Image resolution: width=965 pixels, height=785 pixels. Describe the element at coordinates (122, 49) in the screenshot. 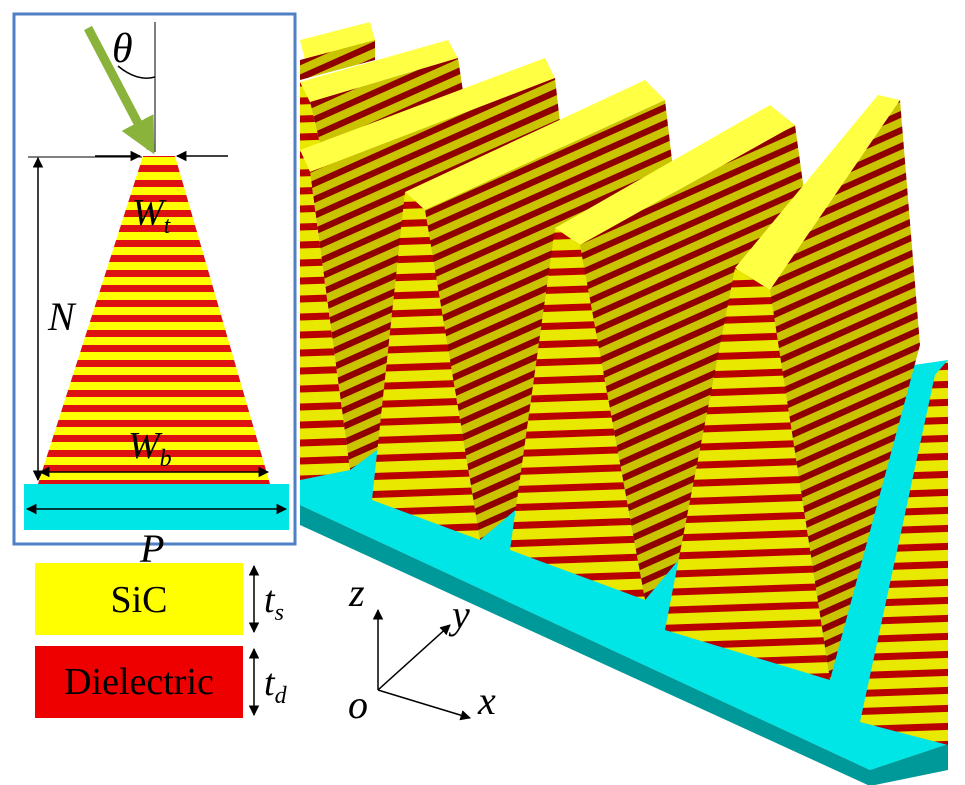

I see `theta-label: θ` at that location.